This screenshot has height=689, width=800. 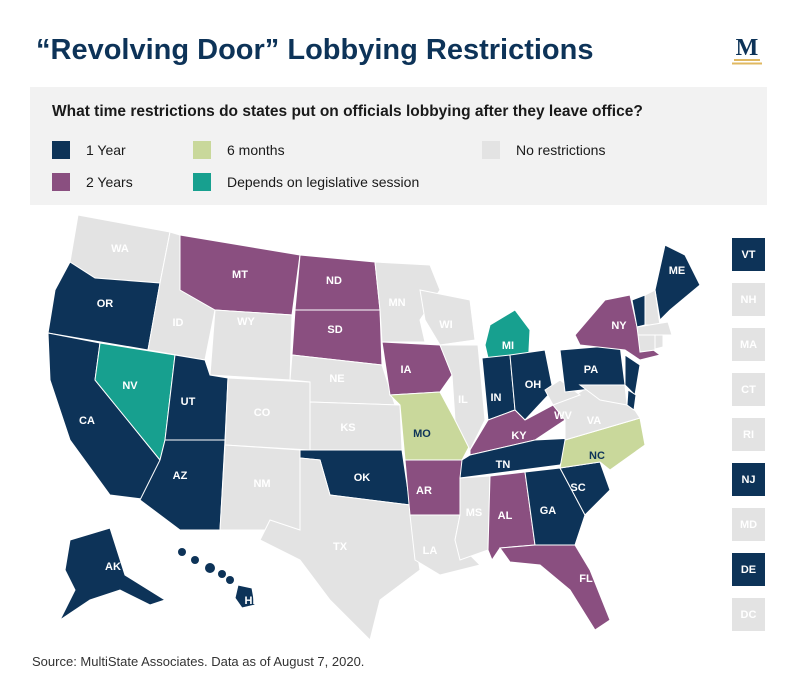 I want to click on state-label: ME, so click(x=677, y=271).